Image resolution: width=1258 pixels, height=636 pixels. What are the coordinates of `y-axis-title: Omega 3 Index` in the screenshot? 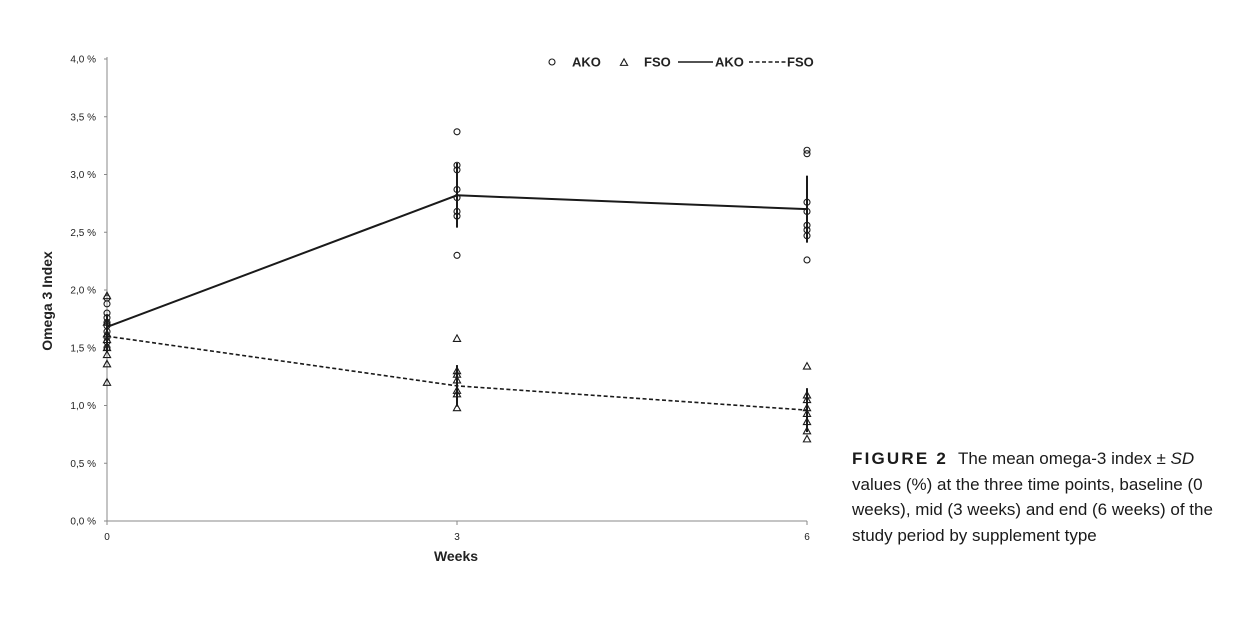 It's located at (47, 301).